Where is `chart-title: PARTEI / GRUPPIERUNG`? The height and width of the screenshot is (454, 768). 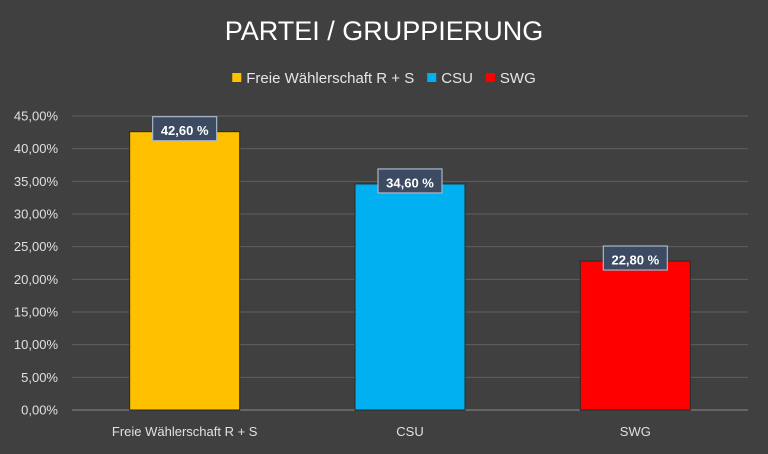 chart-title: PARTEI / GRUPPIERUNG is located at coordinates (384, 31).